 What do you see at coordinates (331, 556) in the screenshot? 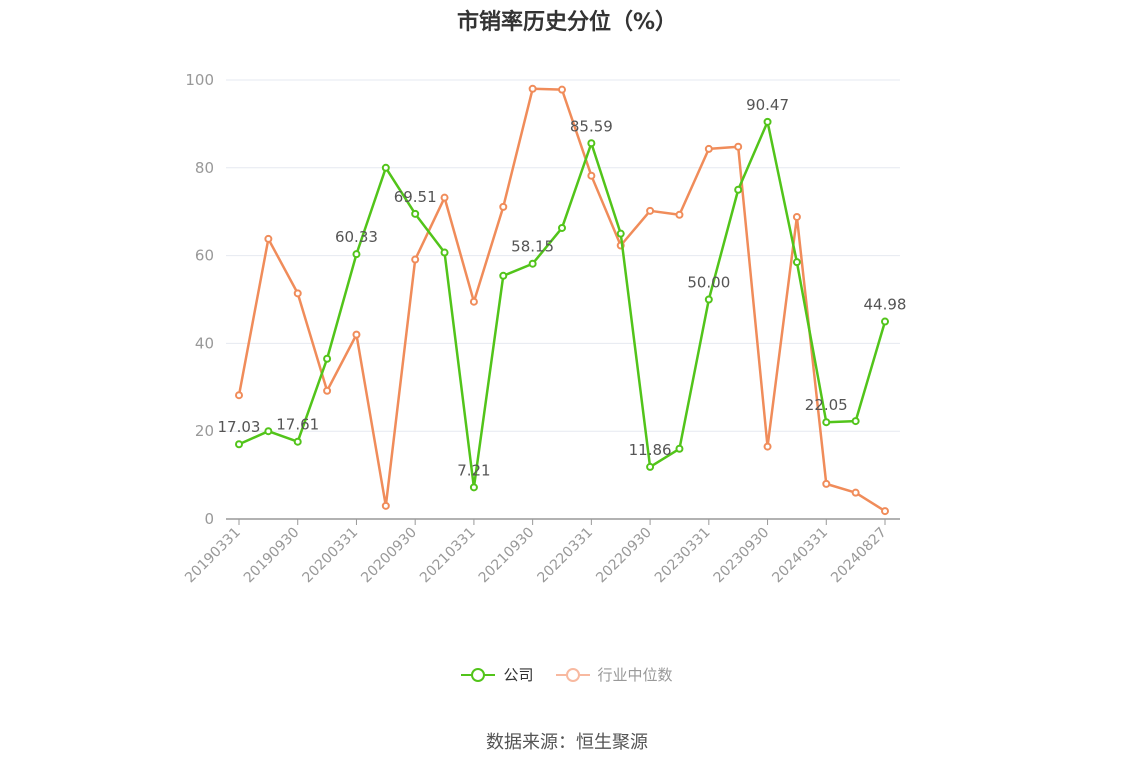
I see `x-tick-label: 20200331` at bounding box center [331, 556].